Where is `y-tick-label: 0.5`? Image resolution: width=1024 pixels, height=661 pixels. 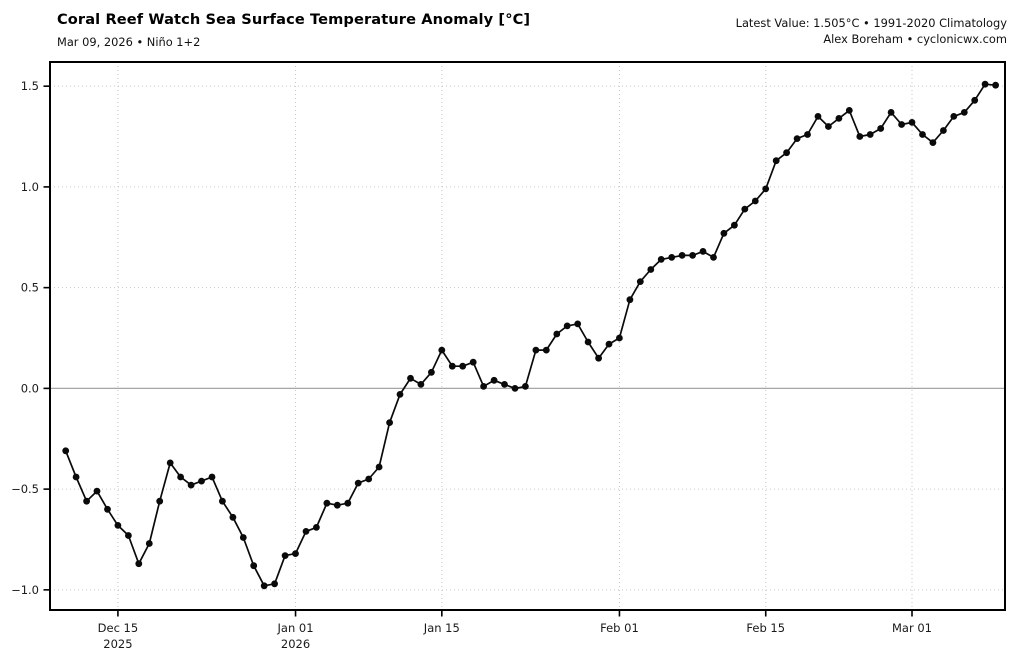 y-tick-label: 0.5 is located at coordinates (30, 288).